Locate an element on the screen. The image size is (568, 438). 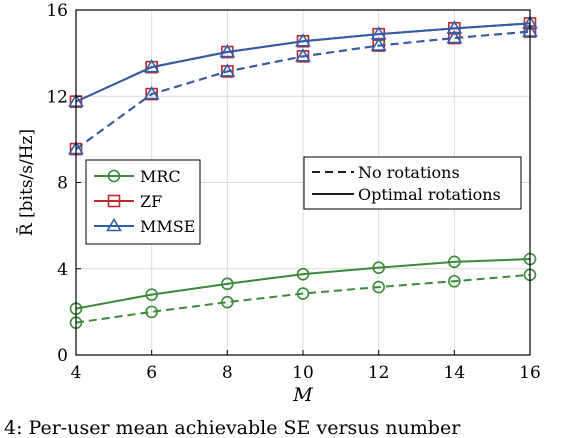
legend-entry-mrc: MRC is located at coordinates (137, 176).